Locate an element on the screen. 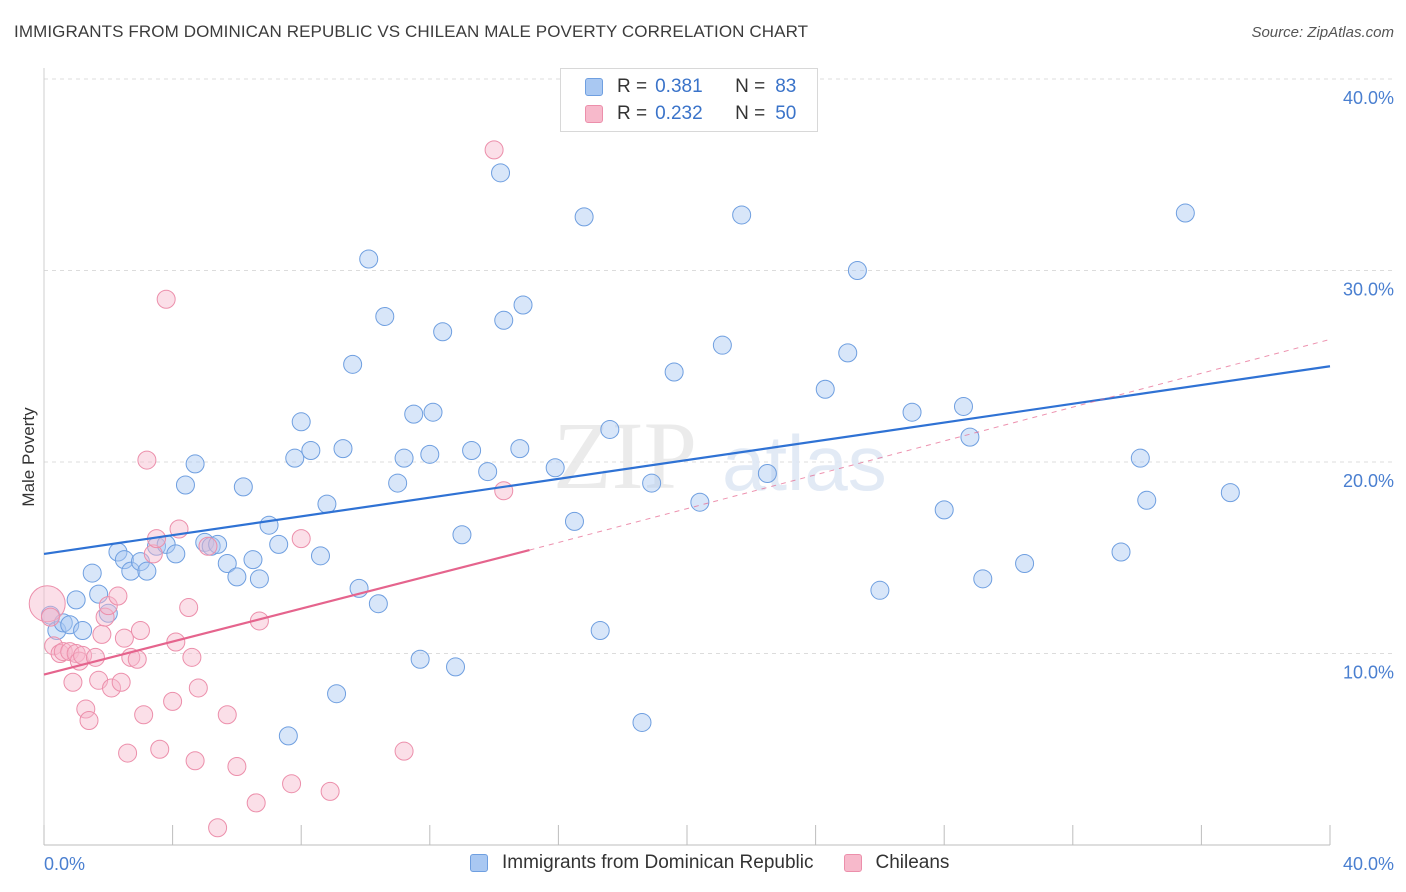 The image size is (1406, 892). legend-r-label: R = is located at coordinates (632, 113).